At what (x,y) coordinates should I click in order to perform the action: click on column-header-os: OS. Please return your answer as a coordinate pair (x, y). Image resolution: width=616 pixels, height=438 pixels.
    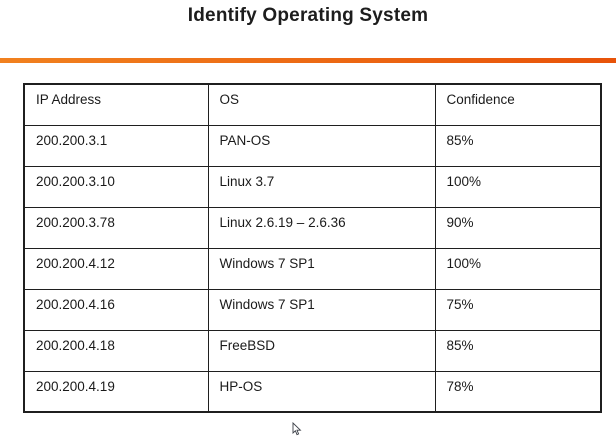
    Looking at the image, I should click on (321, 104).